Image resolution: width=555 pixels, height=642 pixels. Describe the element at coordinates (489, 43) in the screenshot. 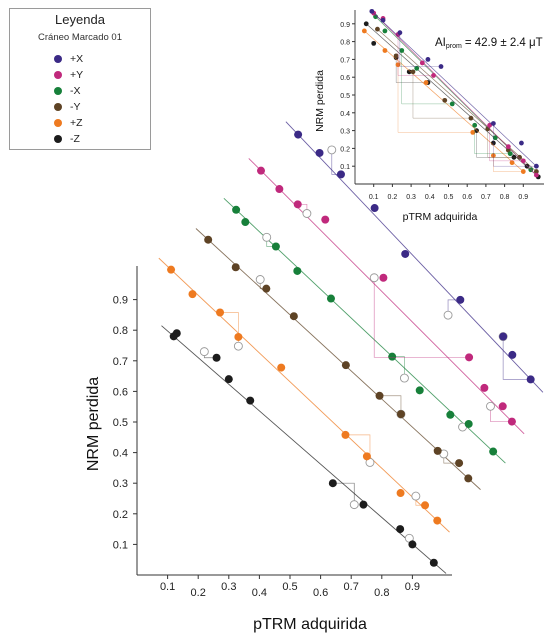

I see `intensity-annotation: AIprom = 42.9 ± 2.4 μT` at that location.